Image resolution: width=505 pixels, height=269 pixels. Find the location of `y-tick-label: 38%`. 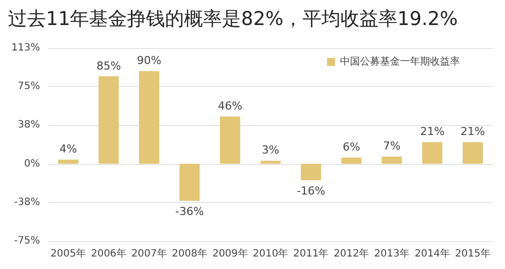

y-tick-label: 38% is located at coordinates (29, 125).